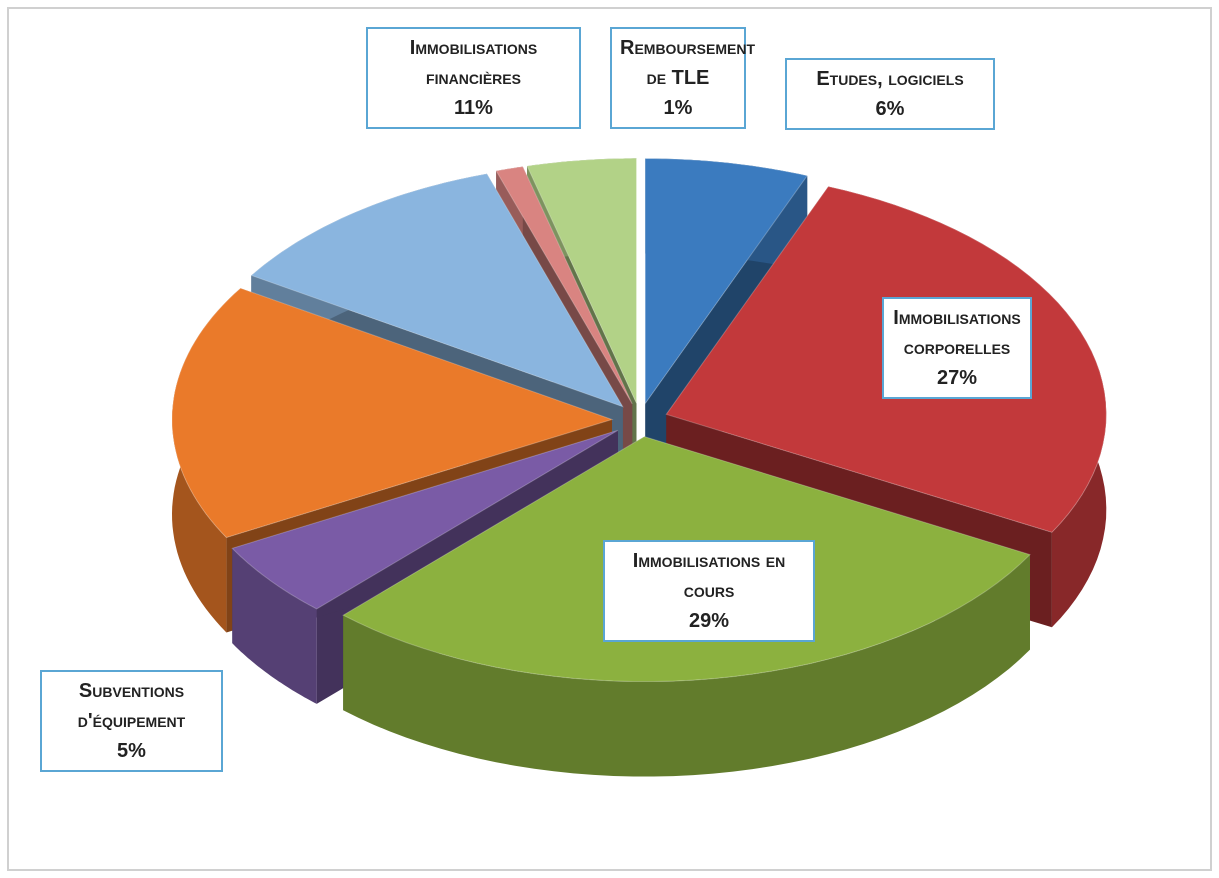 Image resolution: width=1219 pixels, height=878 pixels. I want to click on data-label: Immobilisations en cours 29%, so click(709, 591).